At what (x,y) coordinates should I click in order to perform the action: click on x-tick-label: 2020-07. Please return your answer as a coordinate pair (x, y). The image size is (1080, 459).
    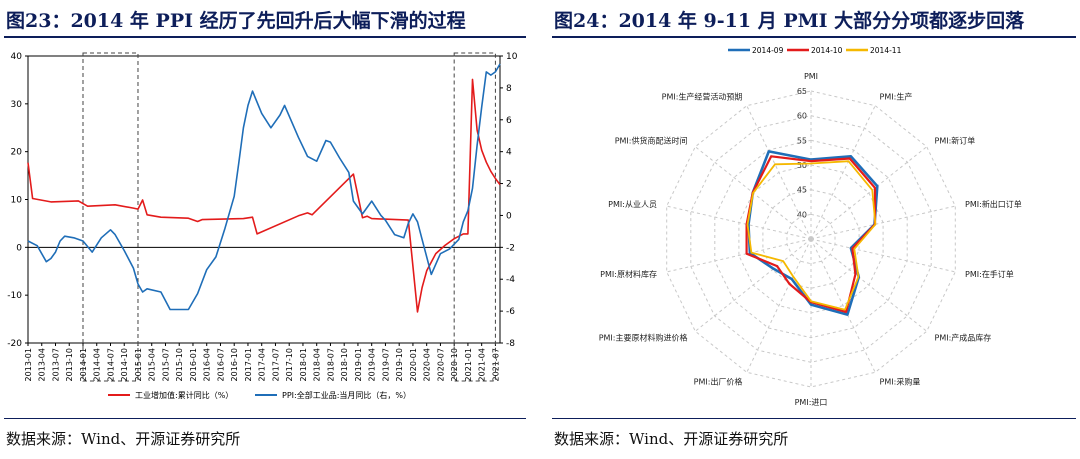
    Looking at the image, I should click on (440, 364).